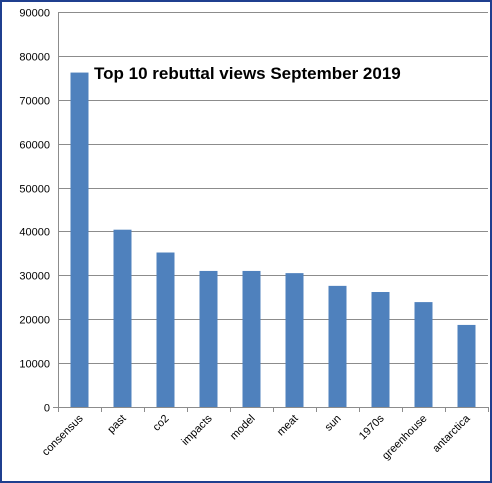 The image size is (492, 483). What do you see at coordinates (34, 190) in the screenshot?
I see `y-tick-label: 50000` at bounding box center [34, 190].